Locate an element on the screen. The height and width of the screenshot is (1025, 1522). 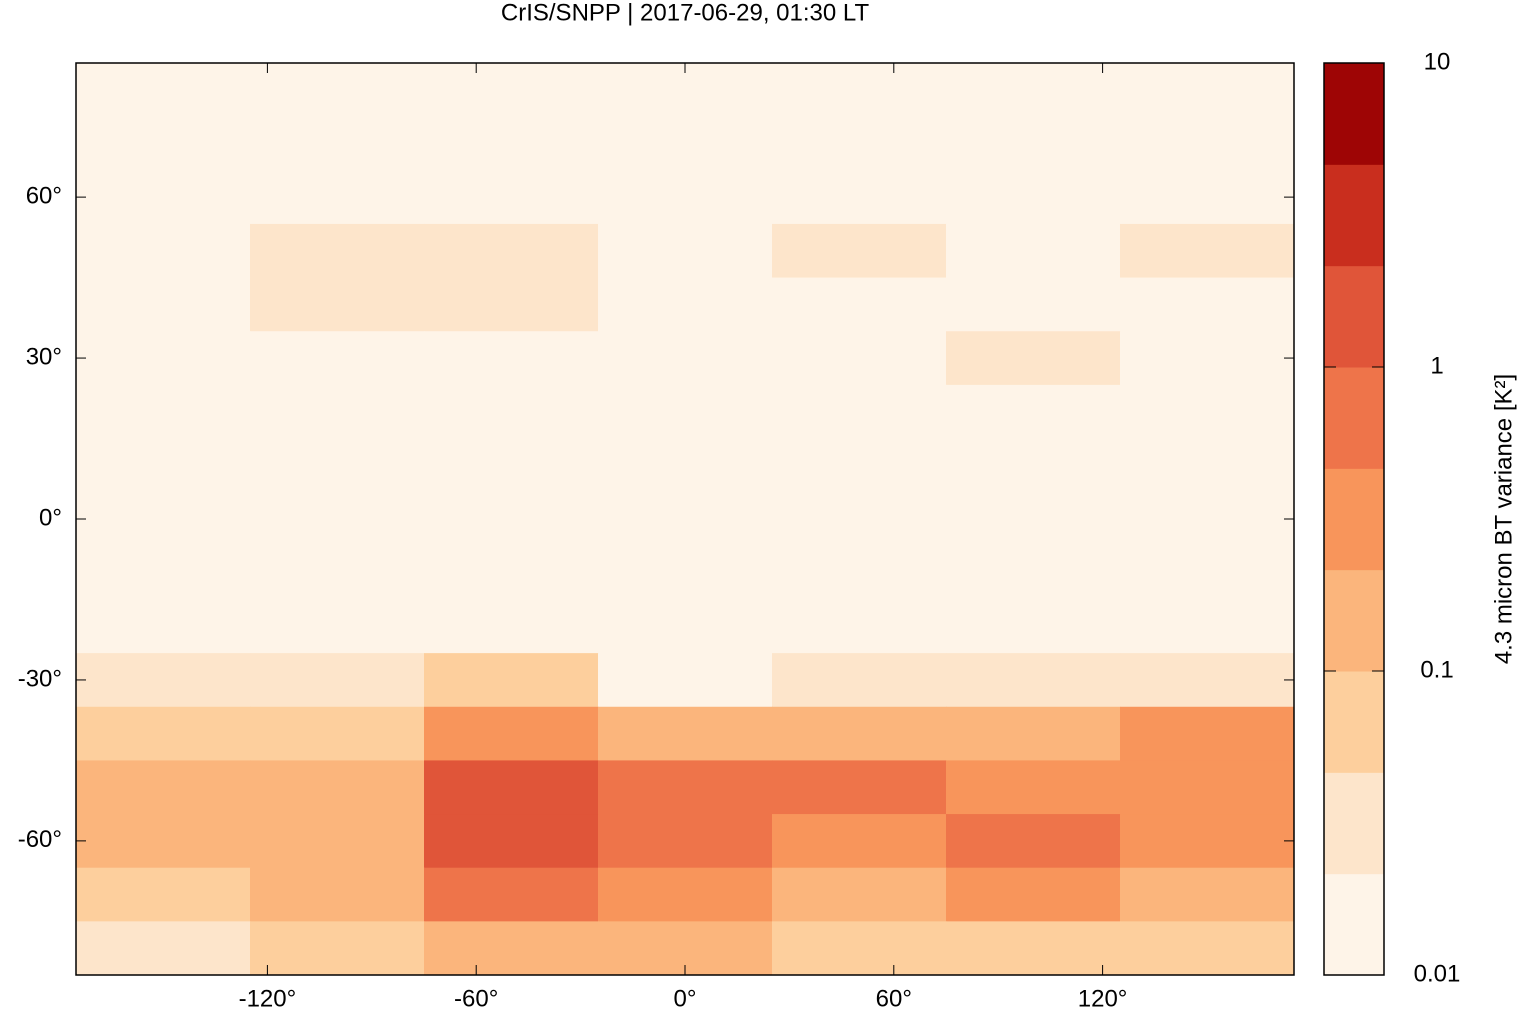
x-tick-label: -120° is located at coordinates (268, 998).